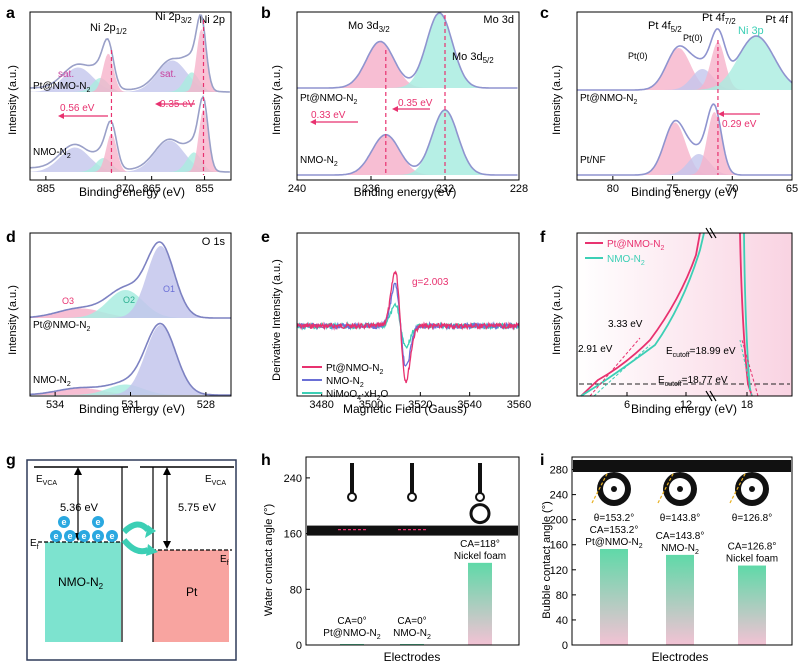 This screenshot has height=666, width=799. Describe the element at coordinates (559, 521) in the screenshot. I see `i-ytick-label: 200` at that location.